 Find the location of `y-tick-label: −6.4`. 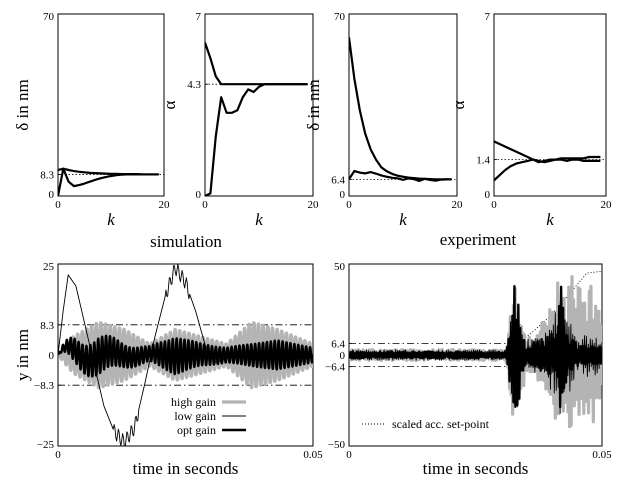

y-tick-label: −6.4 is located at coordinates (335, 368).